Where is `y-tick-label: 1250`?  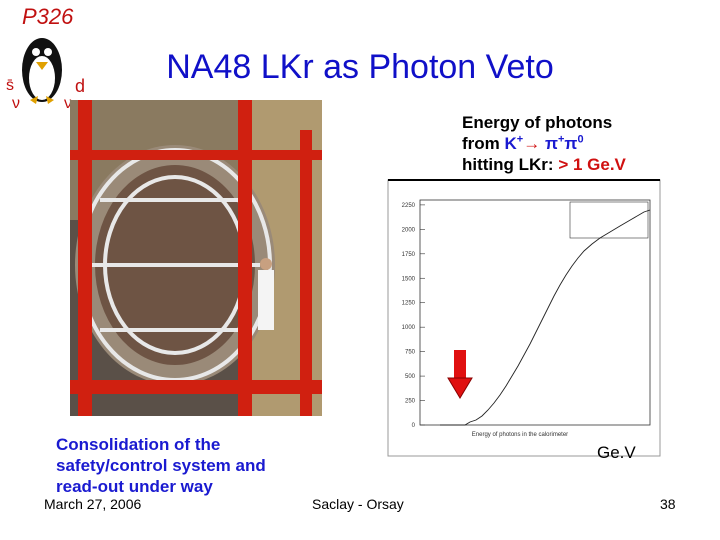
y-tick-label: 1250 is located at coordinates (409, 304).